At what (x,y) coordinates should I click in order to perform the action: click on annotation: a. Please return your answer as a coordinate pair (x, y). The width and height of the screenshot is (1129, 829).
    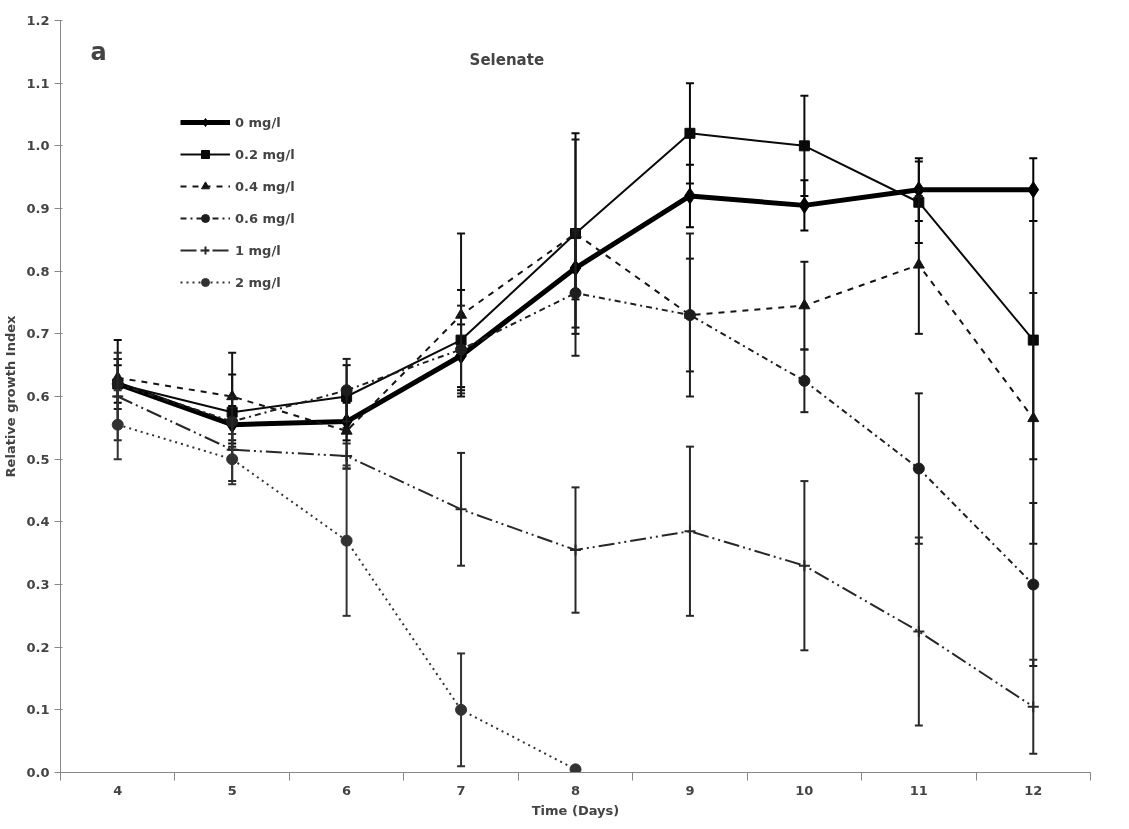
    Looking at the image, I should click on (98, 51).